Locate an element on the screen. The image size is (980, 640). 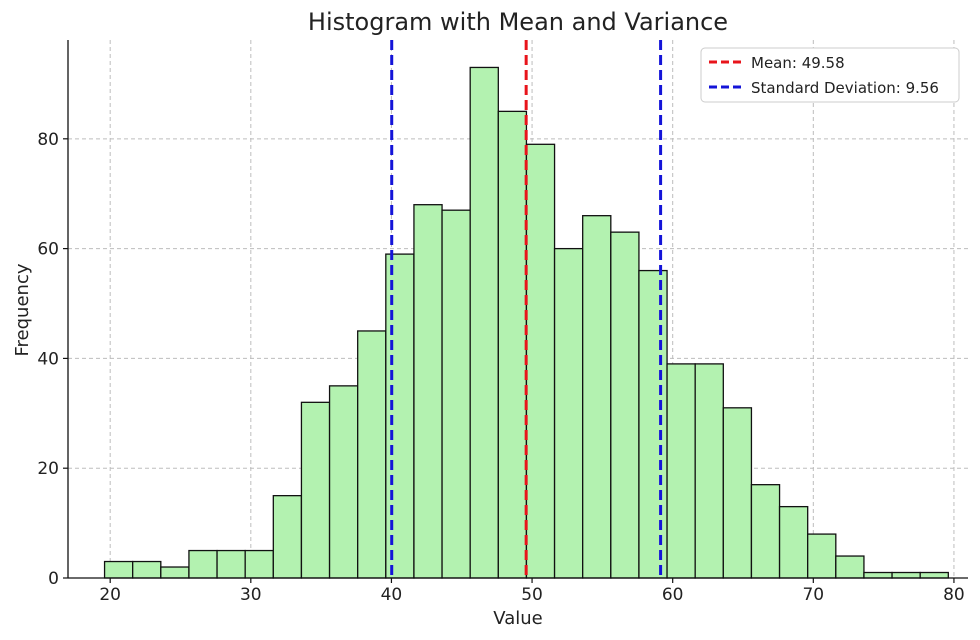
legend-mean-label: Mean: 49.58 is located at coordinates (798, 63).